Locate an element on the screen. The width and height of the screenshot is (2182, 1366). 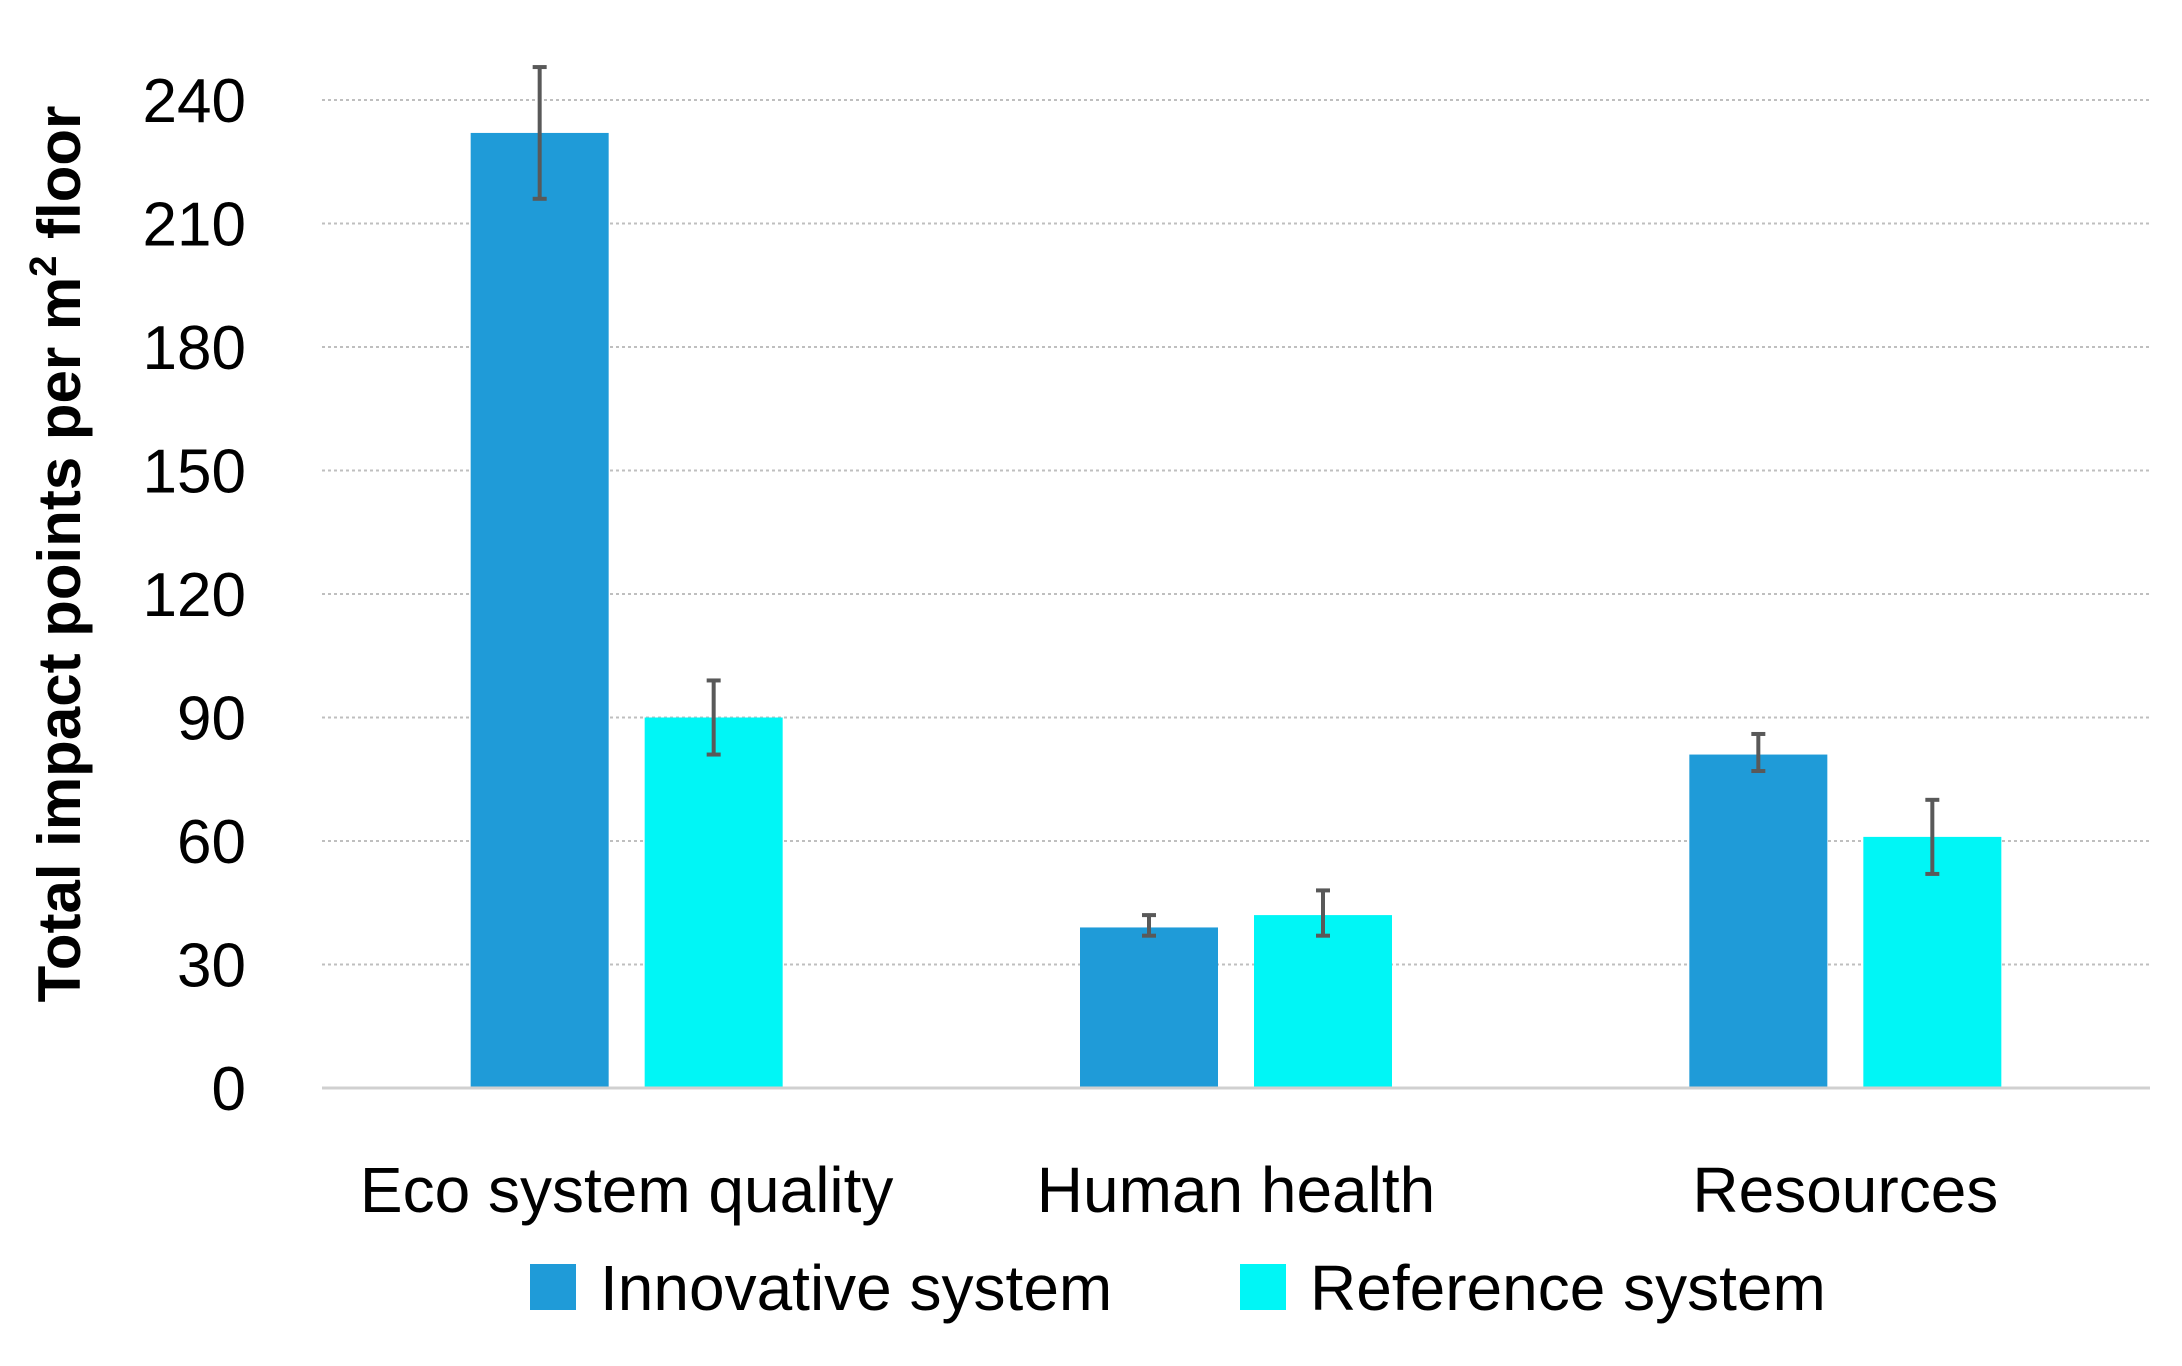
y-tick-label-30: 30 is located at coordinates (211, 966).